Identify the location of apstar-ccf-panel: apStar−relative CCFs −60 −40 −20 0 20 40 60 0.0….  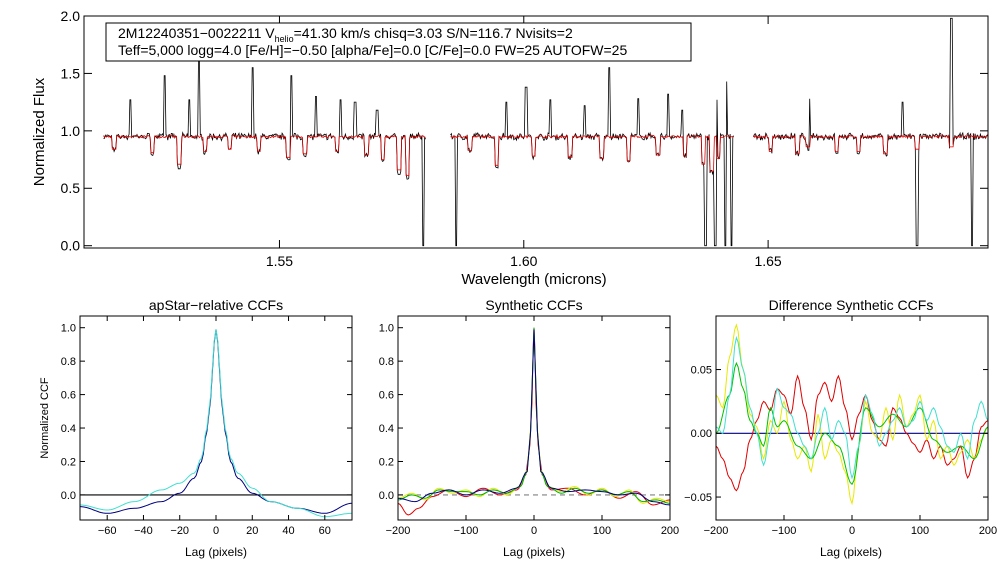
(196, 428).